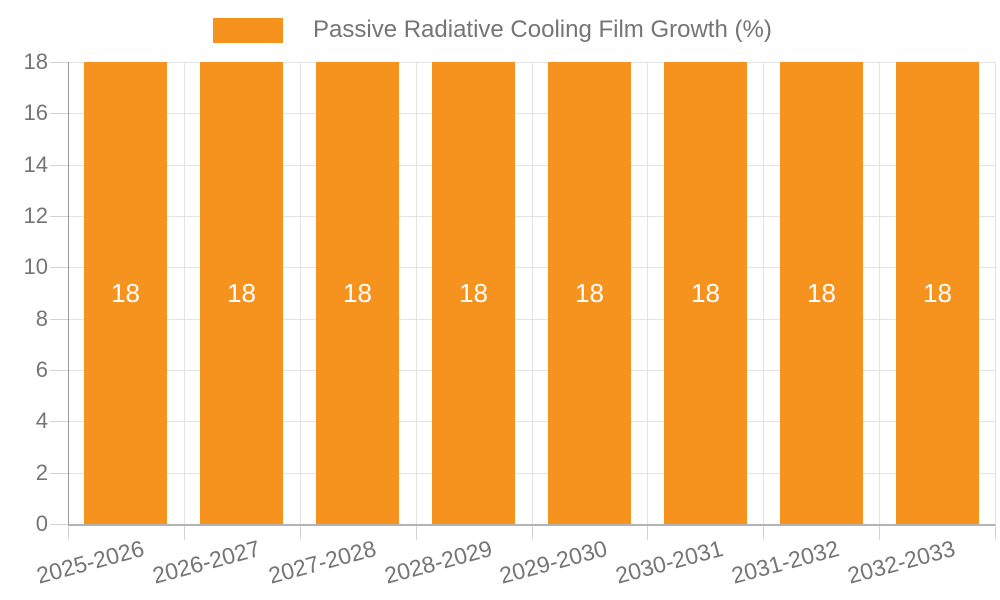 This screenshot has width=1000, height=600. I want to click on y-axis-line, so click(68, 293).